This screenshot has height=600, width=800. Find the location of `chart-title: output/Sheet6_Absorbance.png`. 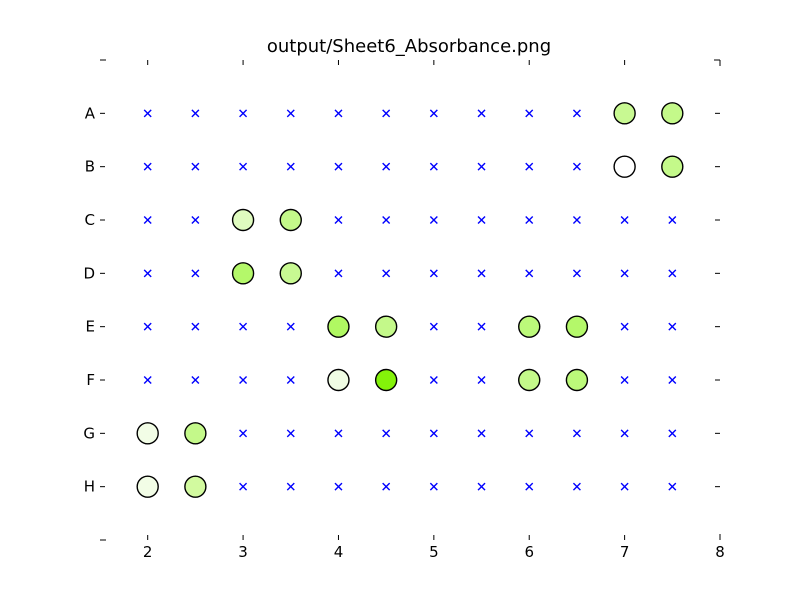

chart-title: output/Sheet6_Absorbance.png is located at coordinates (409, 46).